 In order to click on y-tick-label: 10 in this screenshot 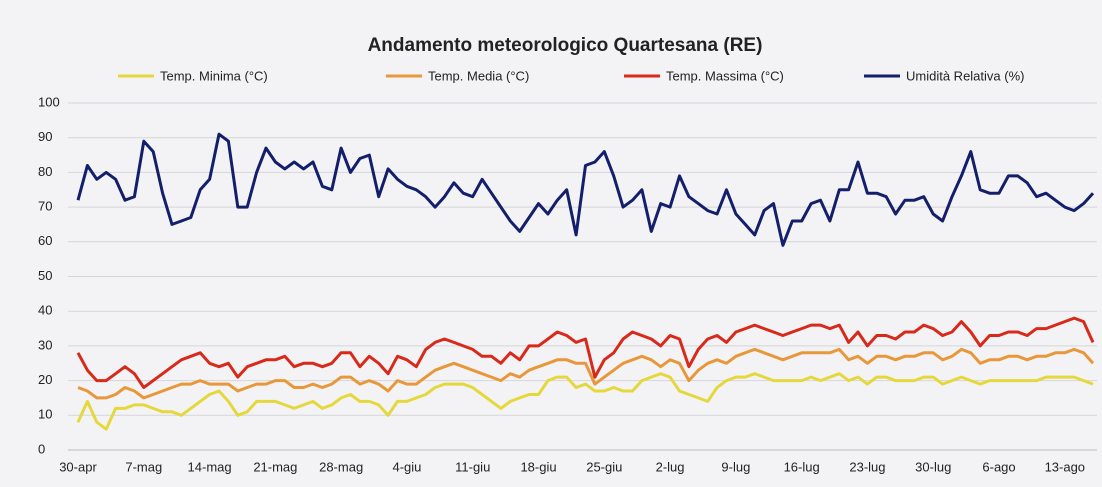, I will do `click(45, 414)`.